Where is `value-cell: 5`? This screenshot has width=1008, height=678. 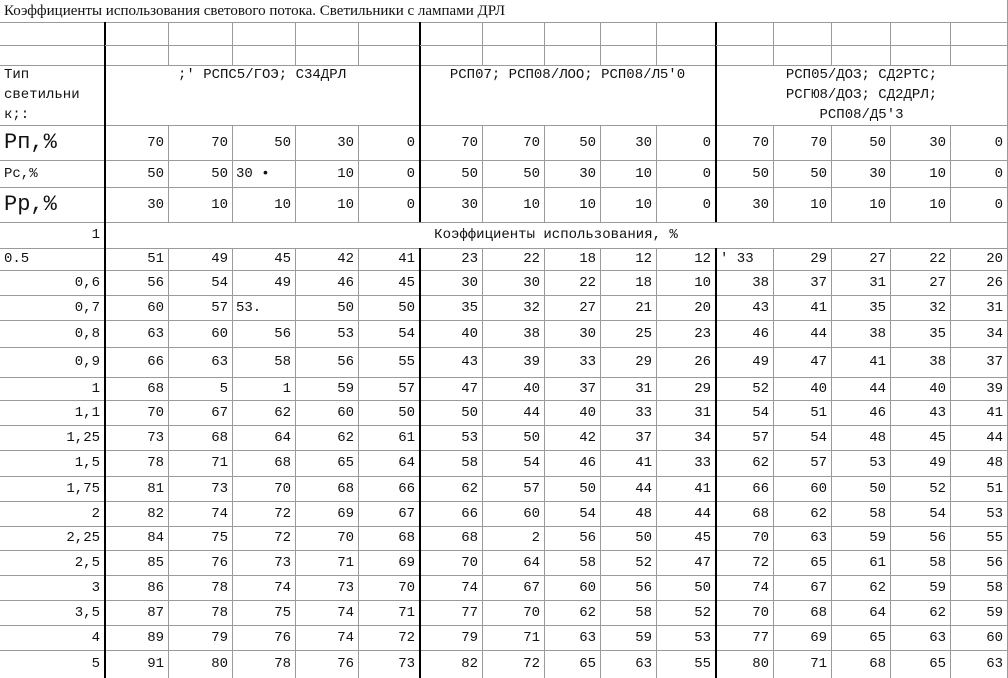 value-cell: 5 is located at coordinates (200, 389).